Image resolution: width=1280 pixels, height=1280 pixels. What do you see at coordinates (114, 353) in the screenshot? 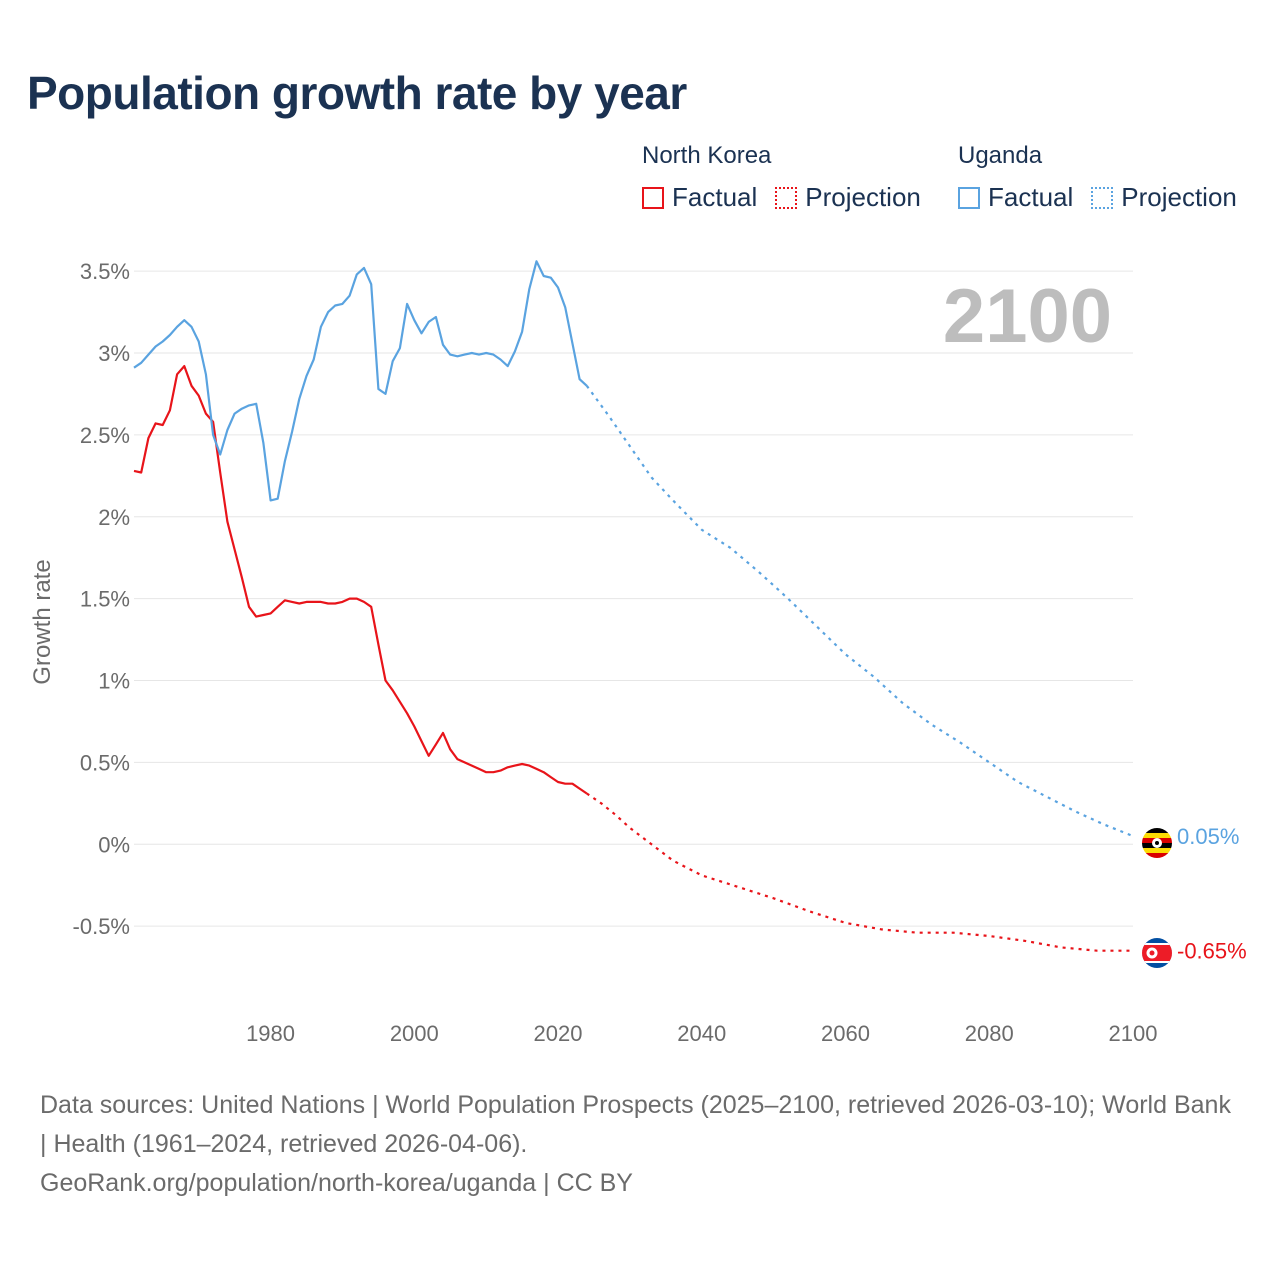
I see `y-tick-label: 3%` at bounding box center [114, 353].